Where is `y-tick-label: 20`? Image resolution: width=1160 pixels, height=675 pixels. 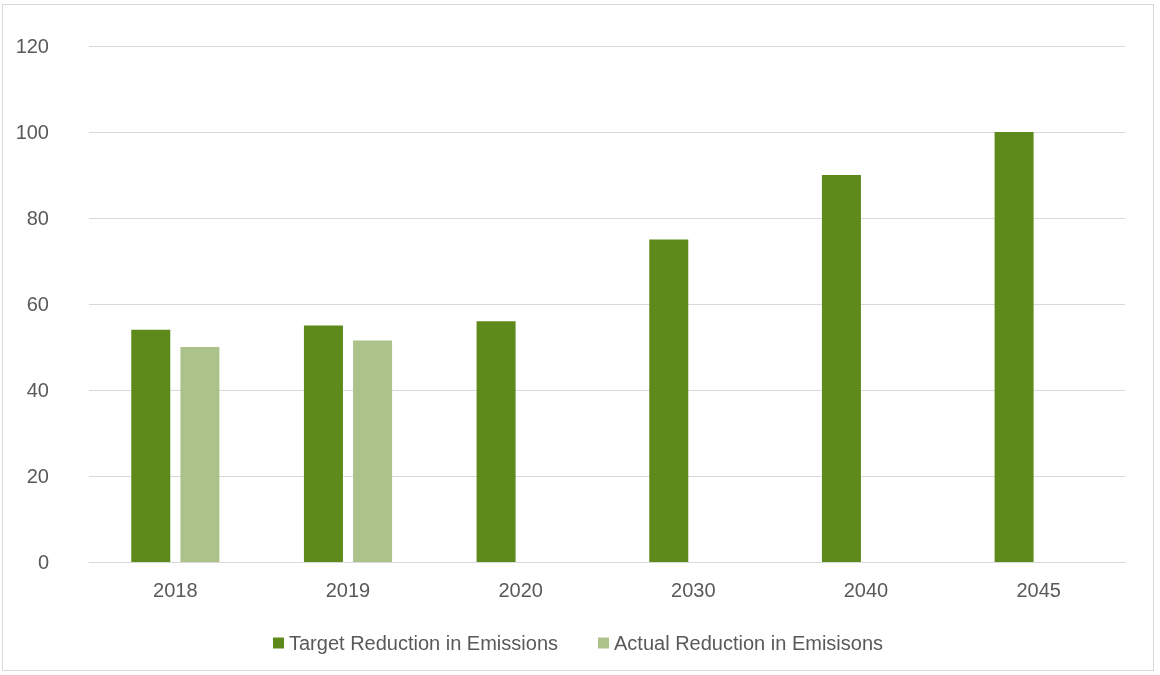 y-tick-label: 20 is located at coordinates (37, 476).